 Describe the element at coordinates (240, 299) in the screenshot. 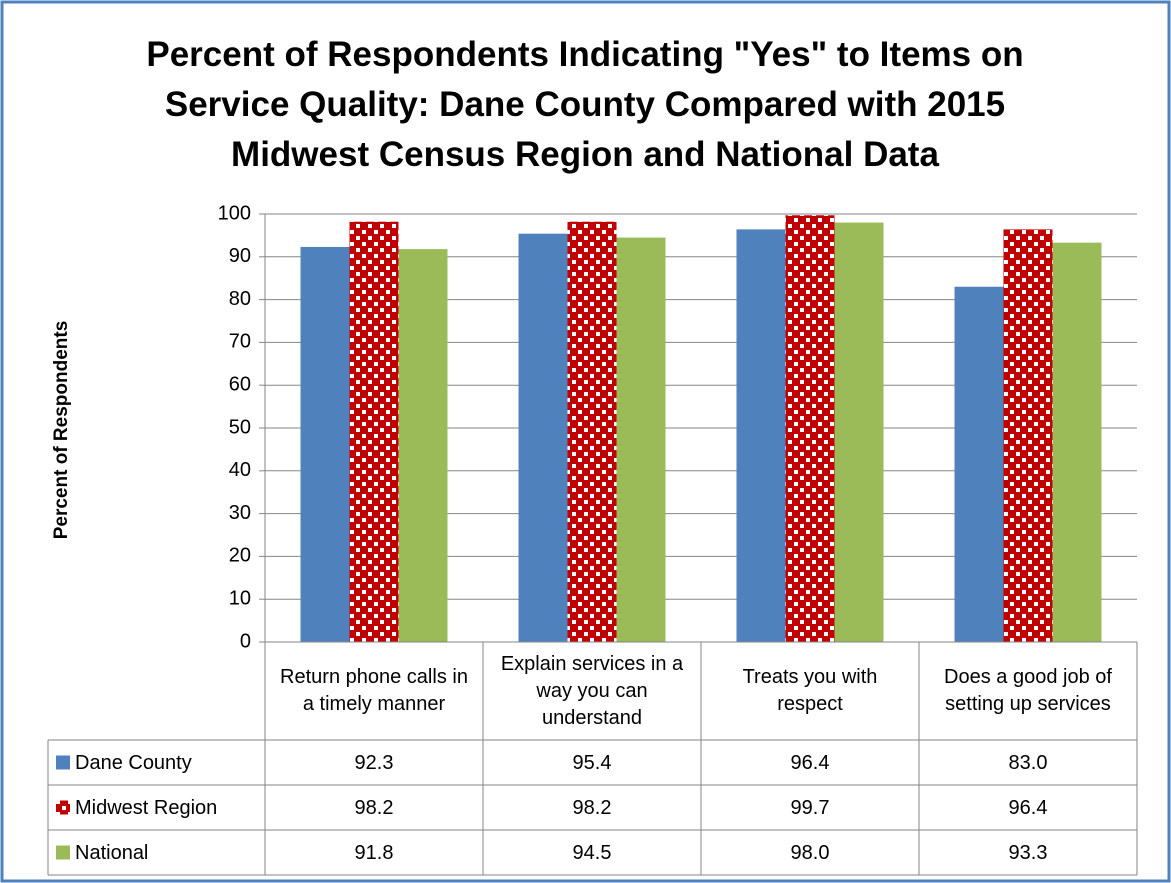

I see `y-tick-label: 80` at that location.